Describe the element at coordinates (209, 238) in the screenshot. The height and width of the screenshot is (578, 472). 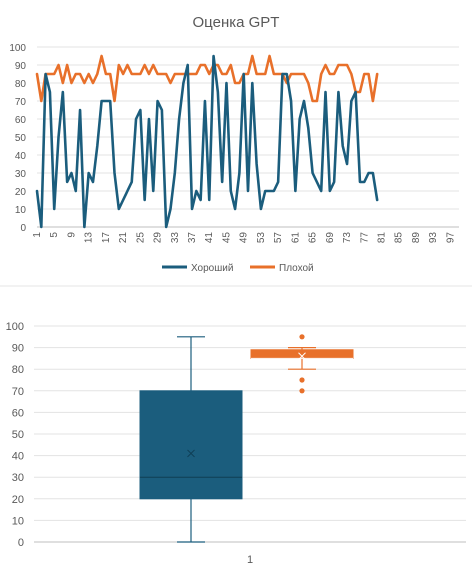
I see `line-chart-x-tick-label: 41` at that location.